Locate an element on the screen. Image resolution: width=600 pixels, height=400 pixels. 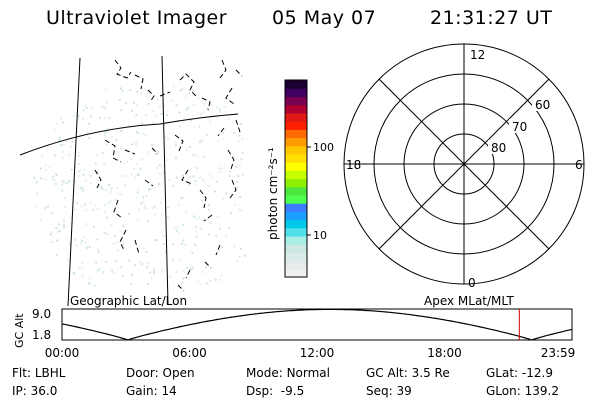
lat-label-70: 70 is located at coordinates (519, 127).